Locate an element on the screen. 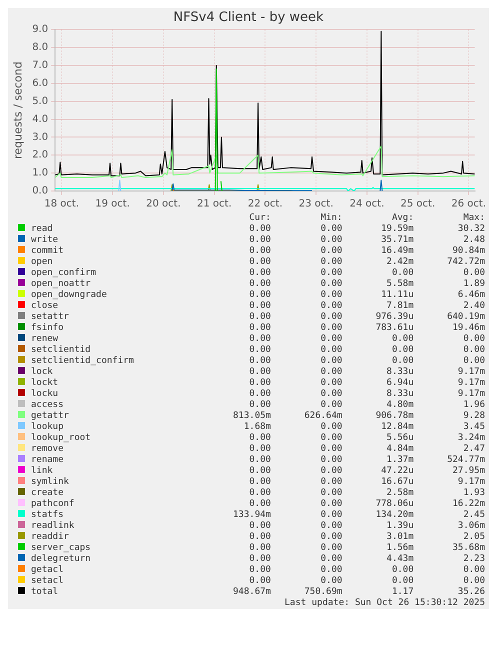  legend-label: pathconf is located at coordinates (52, 504).